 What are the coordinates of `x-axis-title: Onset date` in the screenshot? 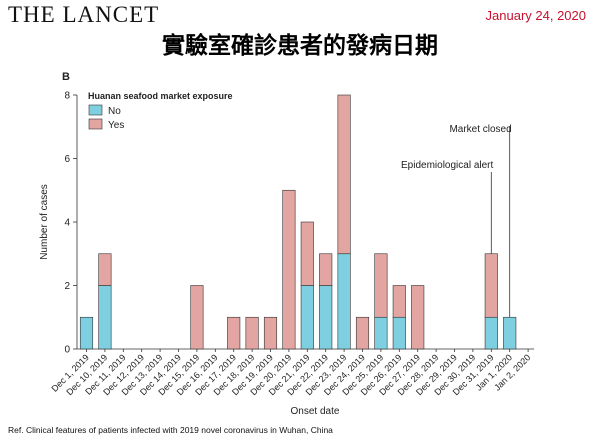 It's located at (315, 411).